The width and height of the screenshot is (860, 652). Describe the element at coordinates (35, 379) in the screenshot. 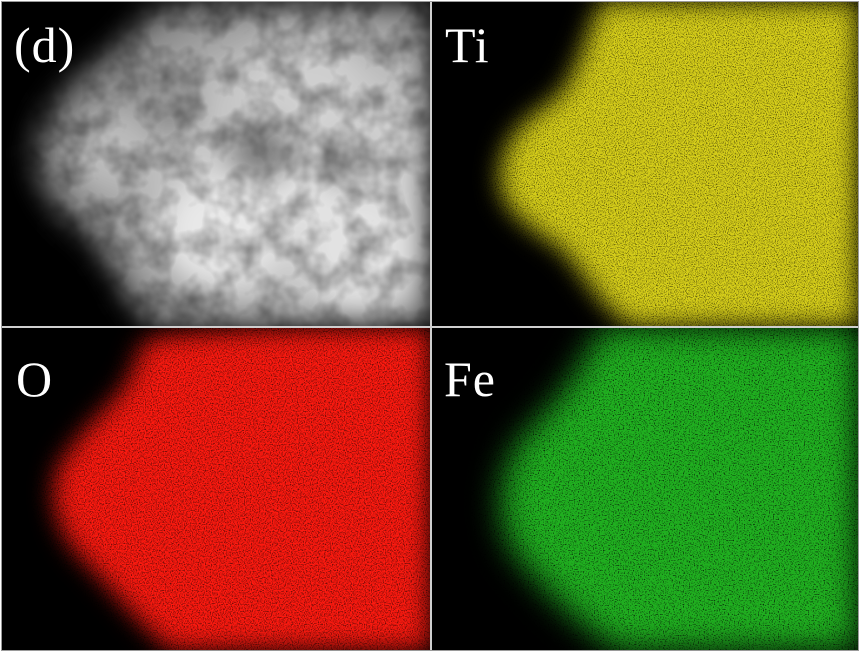

I see `panel-label-o: O` at that location.